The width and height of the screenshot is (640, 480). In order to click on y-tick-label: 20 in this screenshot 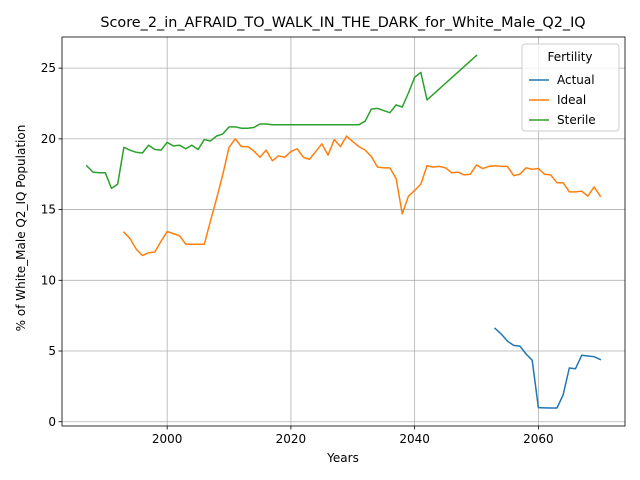, I will do `click(48, 139)`.